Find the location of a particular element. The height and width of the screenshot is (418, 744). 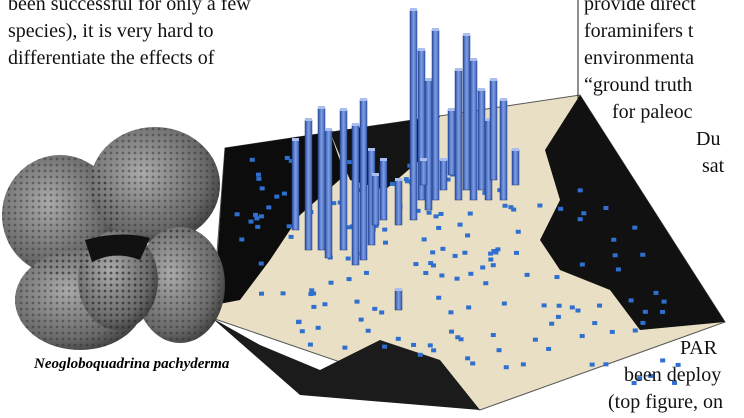

body-text: provide direct is located at coordinates (640, 7).